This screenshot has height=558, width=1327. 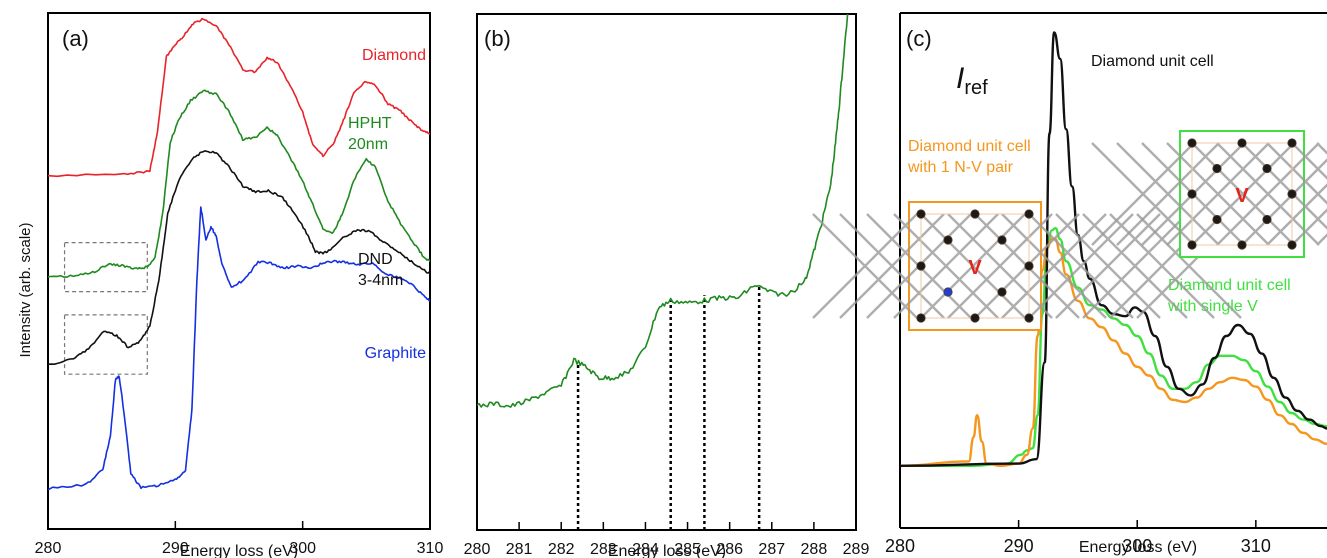 I want to click on panel-b-tick-label: 283, so click(x=603, y=549).